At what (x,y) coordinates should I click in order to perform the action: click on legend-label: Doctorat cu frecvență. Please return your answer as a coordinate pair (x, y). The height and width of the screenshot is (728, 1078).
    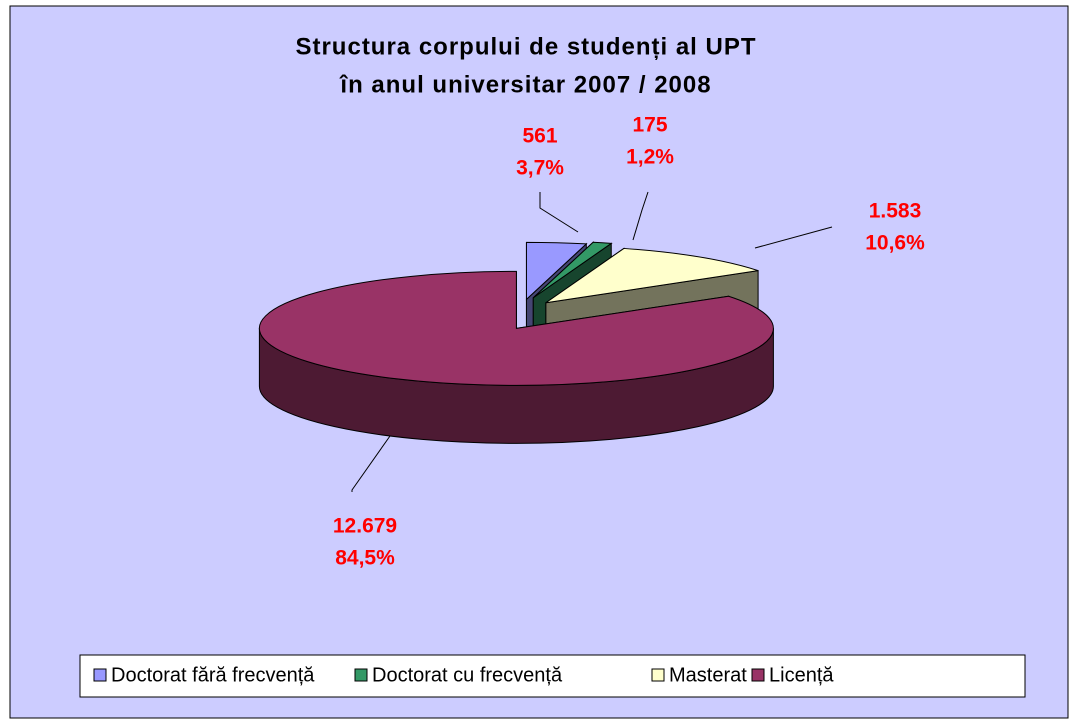
    Looking at the image, I should click on (467, 675).